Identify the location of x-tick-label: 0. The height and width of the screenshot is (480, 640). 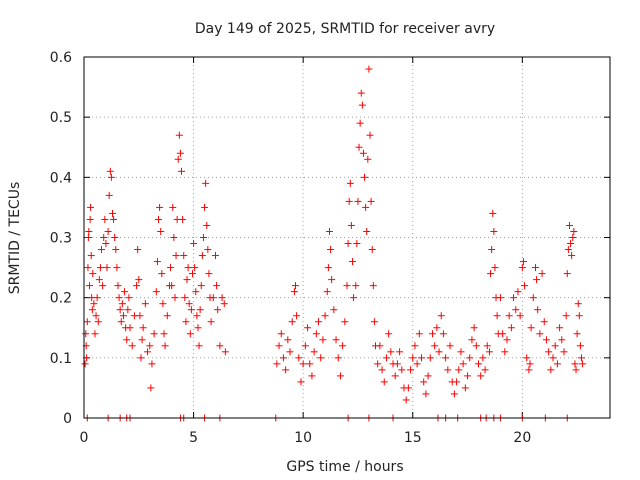
(84, 438).